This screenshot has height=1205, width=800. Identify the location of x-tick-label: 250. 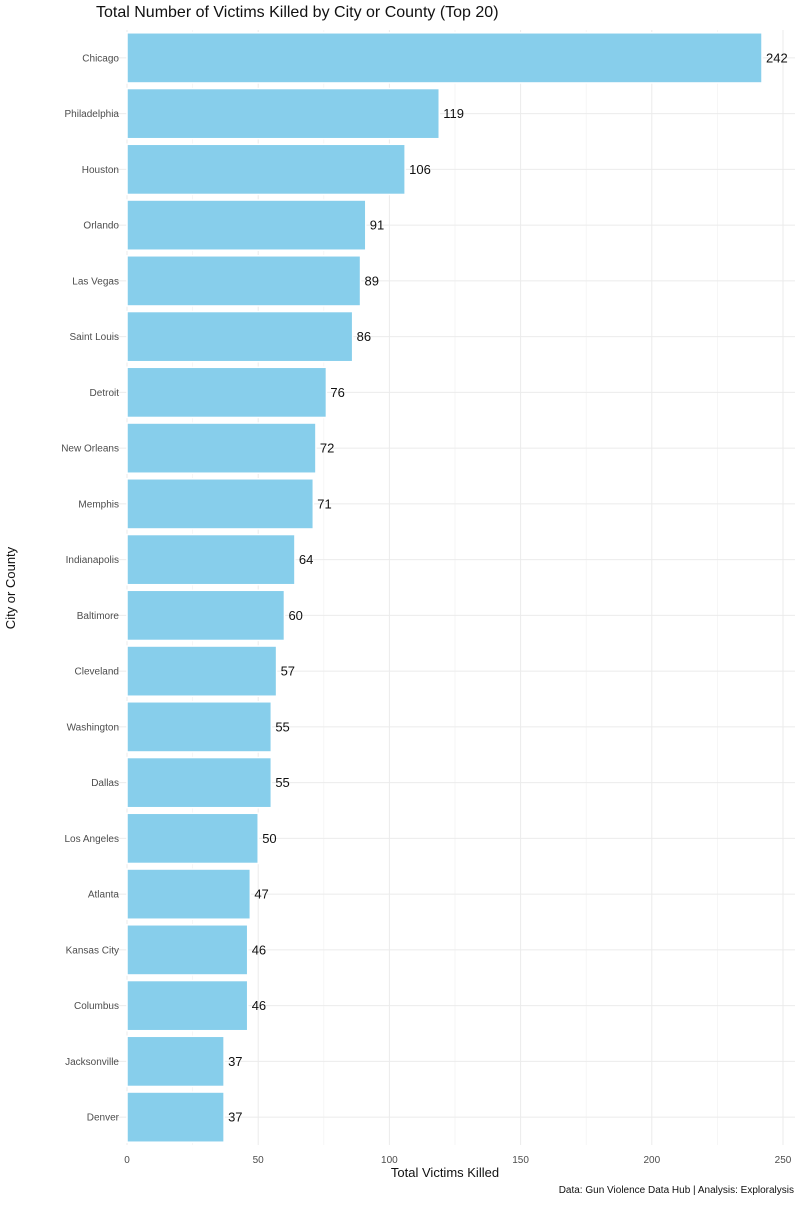
(783, 1160).